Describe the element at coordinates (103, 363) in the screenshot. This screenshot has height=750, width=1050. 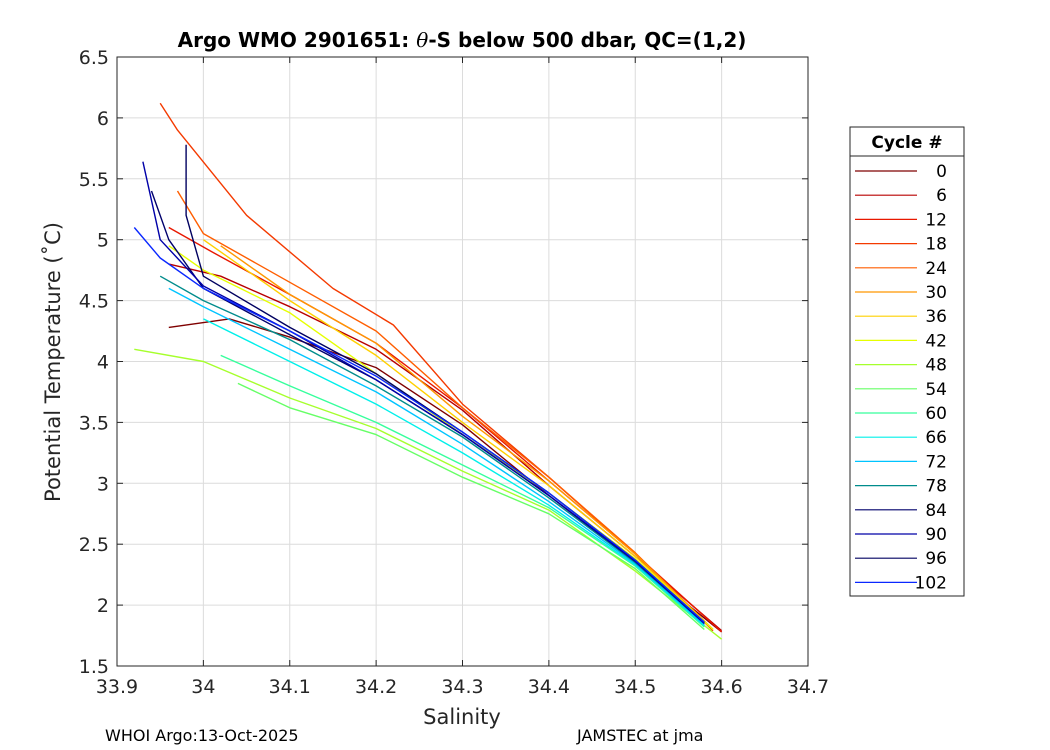
I see `y-tick-label: 4` at that location.